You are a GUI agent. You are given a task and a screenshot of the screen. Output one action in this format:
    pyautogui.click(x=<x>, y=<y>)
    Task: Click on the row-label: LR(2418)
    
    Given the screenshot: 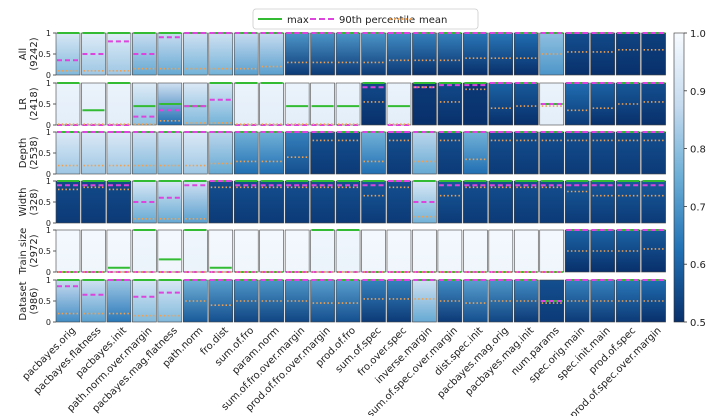 What is the action you would take?
    pyautogui.click(x=29, y=103)
    